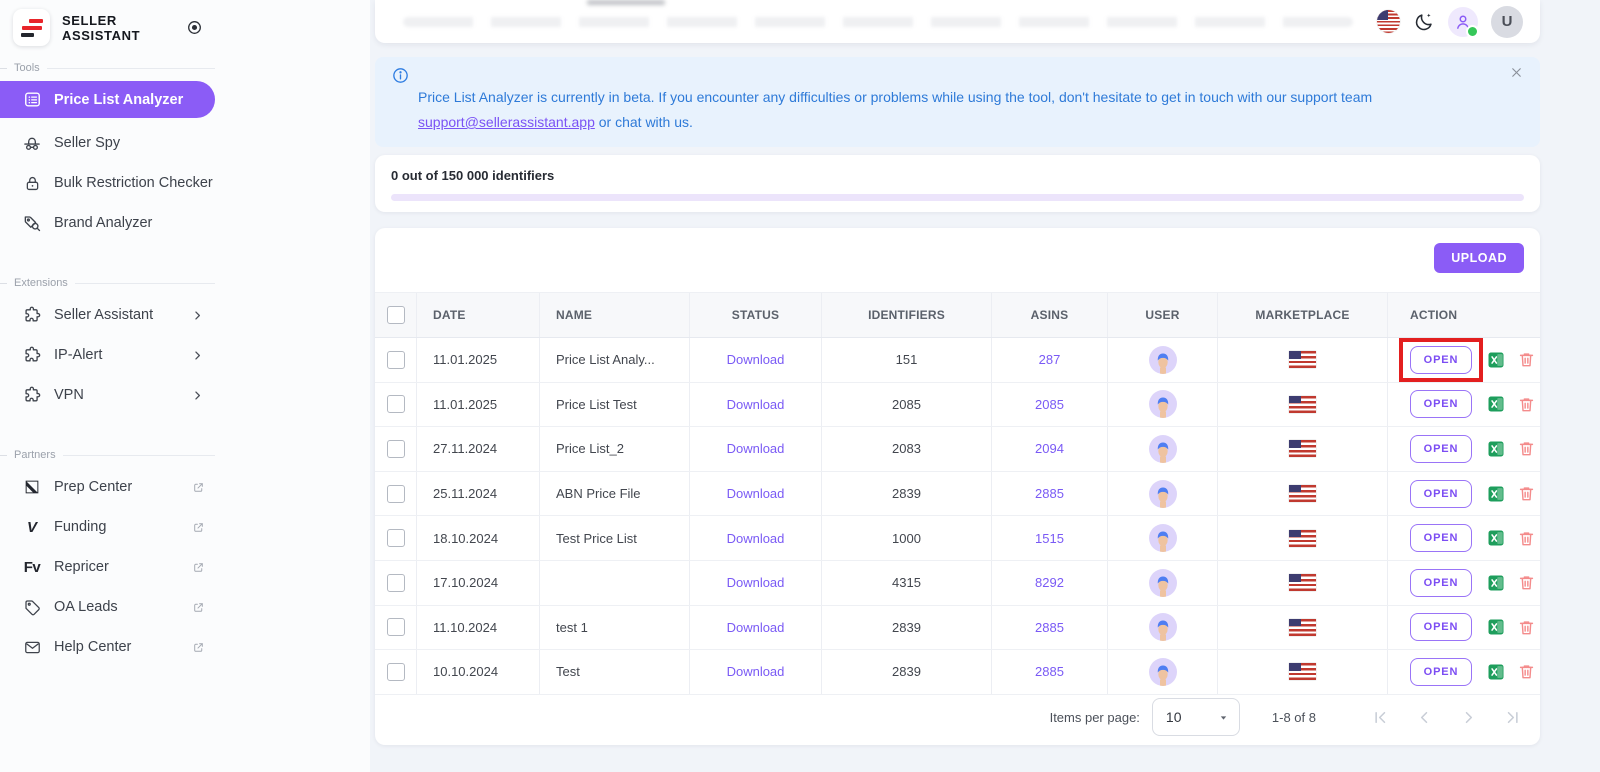  Describe the element at coordinates (107, 315) in the screenshot. I see `sidebar-item-seller-assistant-extension: Seller Assistant` at that location.